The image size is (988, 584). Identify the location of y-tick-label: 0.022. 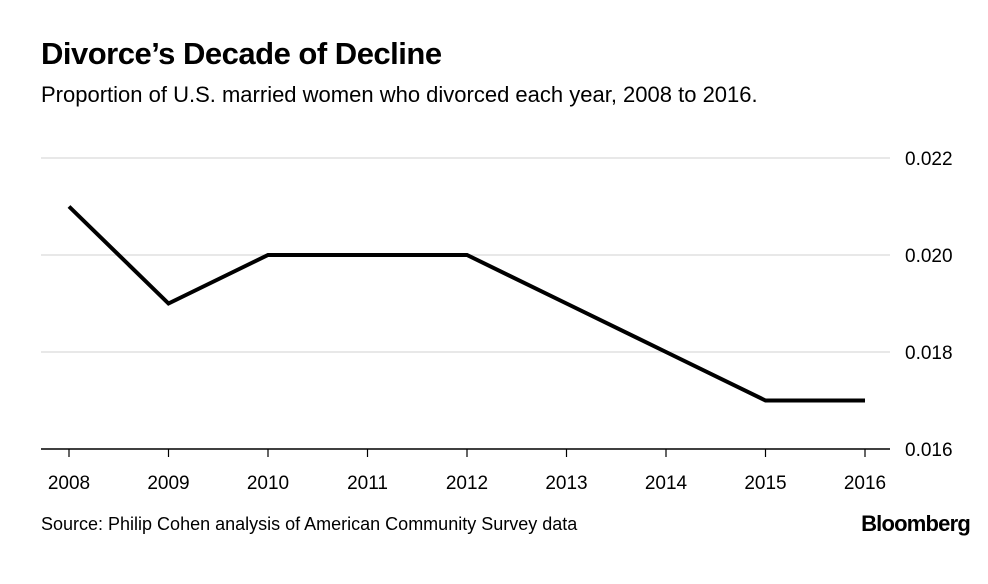
(929, 159).